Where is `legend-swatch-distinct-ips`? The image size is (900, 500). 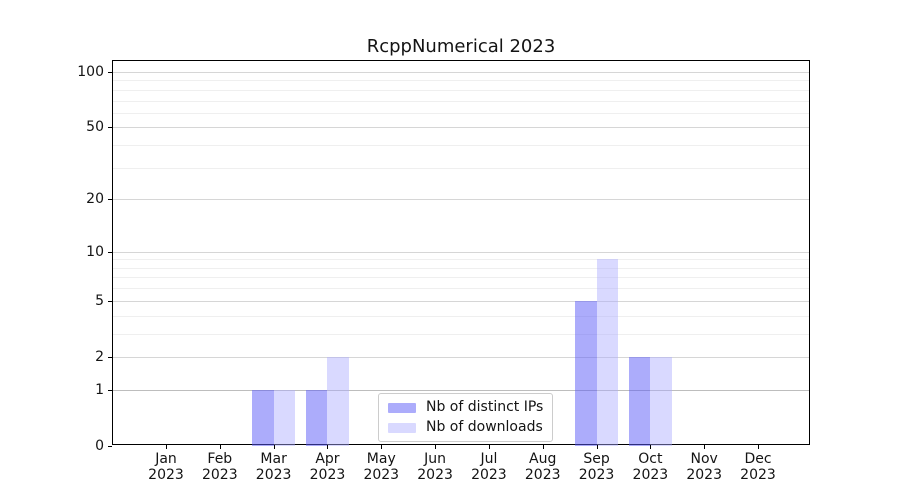 legend-swatch-distinct-ips is located at coordinates (402, 407).